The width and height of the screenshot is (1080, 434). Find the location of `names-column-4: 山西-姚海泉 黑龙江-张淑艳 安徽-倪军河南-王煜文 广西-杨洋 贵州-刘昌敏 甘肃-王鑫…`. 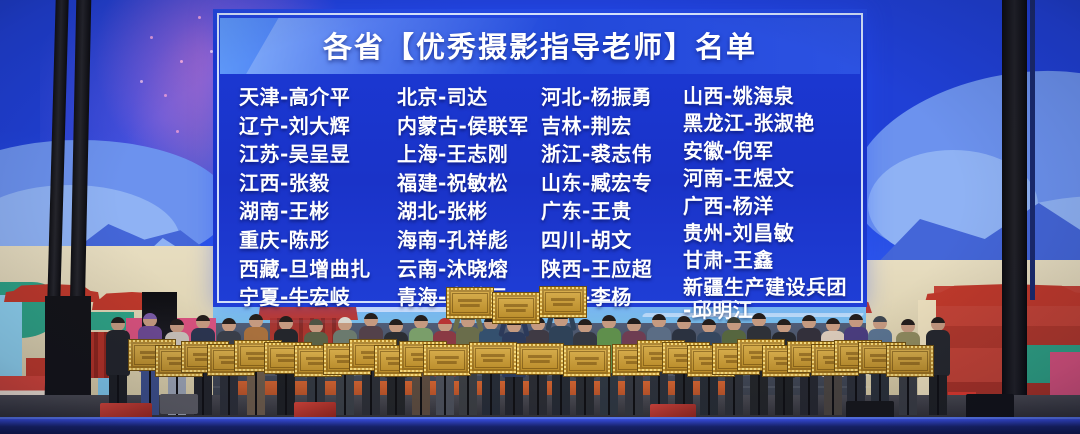

names-column-4: 山西-姚海泉 黑龙江-张淑艳 安徽-倪军河南-王煜文 广西-杨洋 贵州-刘昌敏 甘肃-王鑫… is located at coordinates (774, 202).